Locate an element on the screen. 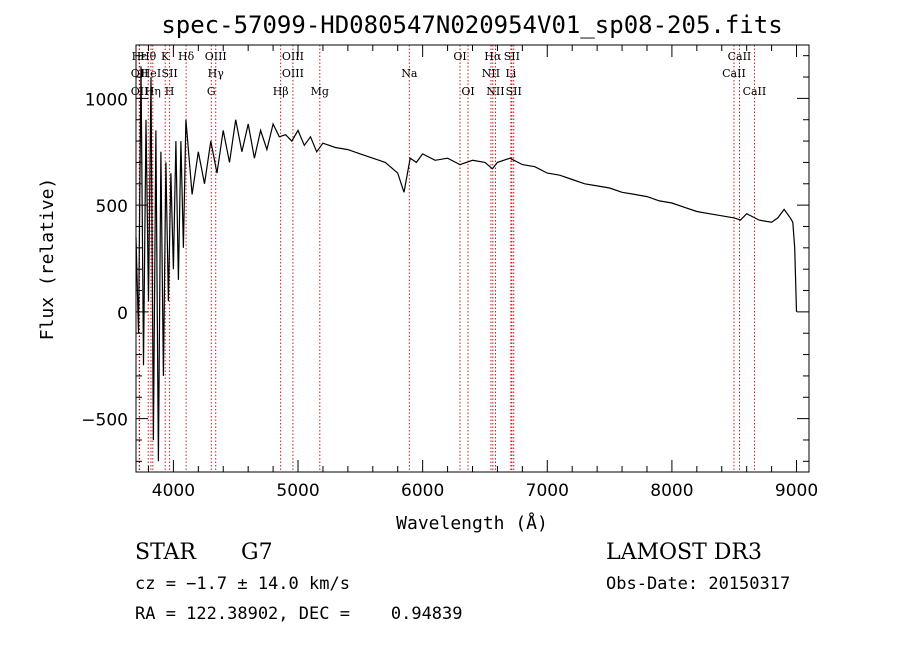 The width and height of the screenshot is (900, 649). line-label: HeI is located at coordinates (151, 73).